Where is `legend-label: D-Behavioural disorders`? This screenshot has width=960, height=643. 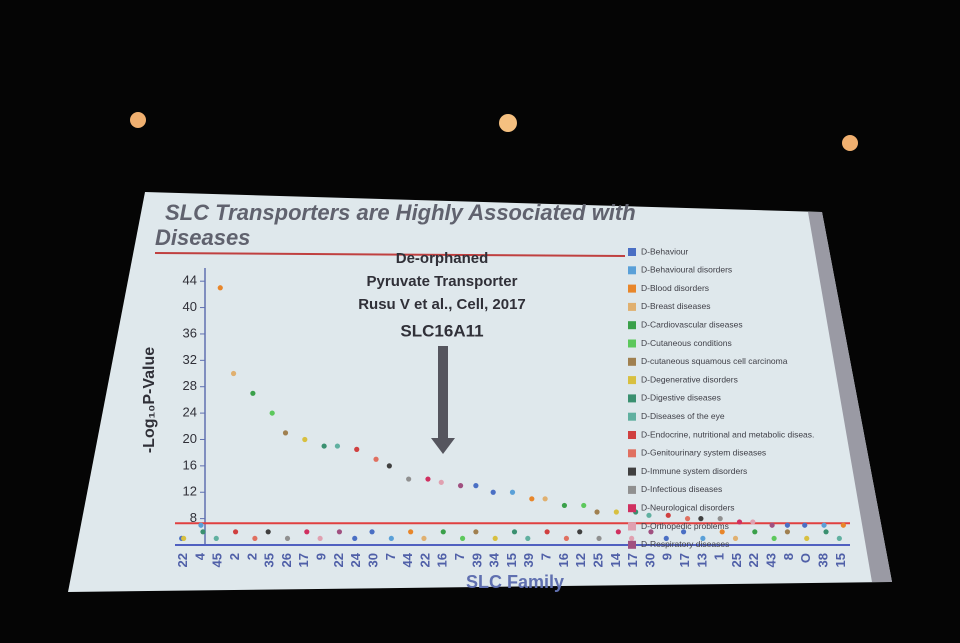 legend-label: D-Behavioural disorders is located at coordinates (686, 270).